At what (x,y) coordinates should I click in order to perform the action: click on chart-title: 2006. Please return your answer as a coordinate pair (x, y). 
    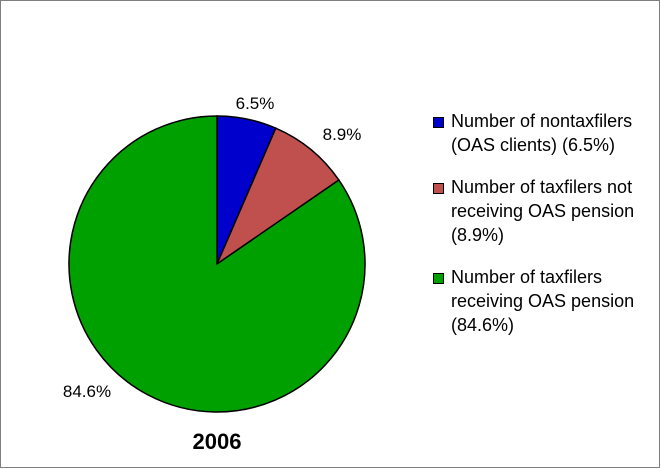
    Looking at the image, I should click on (217, 441).